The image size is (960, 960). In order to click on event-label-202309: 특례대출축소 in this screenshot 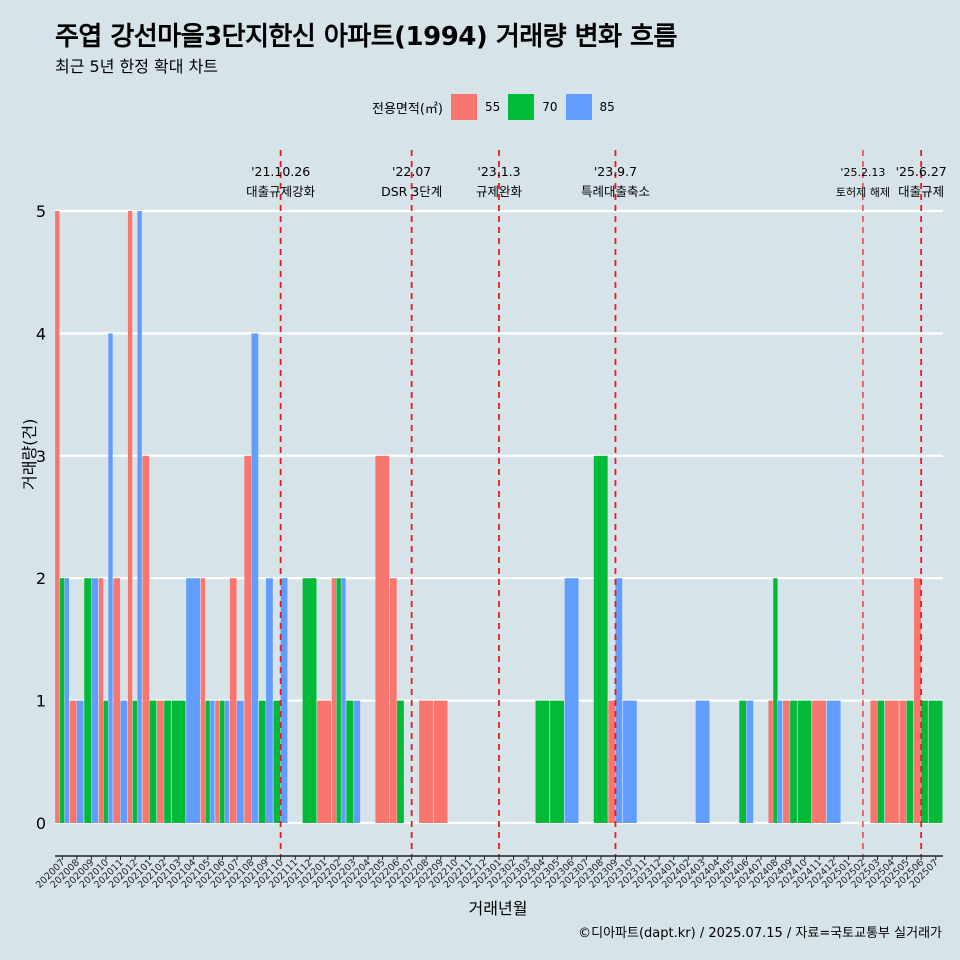, I will do `click(615, 191)`.